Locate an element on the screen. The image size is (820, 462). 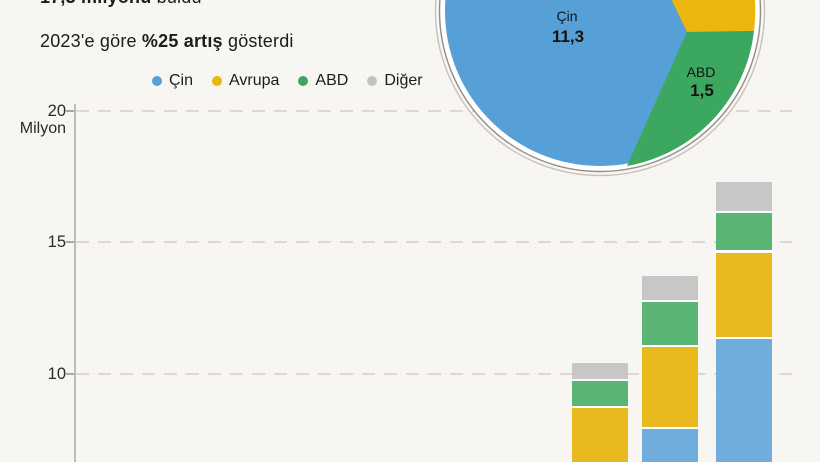
bar-2-segment-diger is located at coordinates (670, 288).